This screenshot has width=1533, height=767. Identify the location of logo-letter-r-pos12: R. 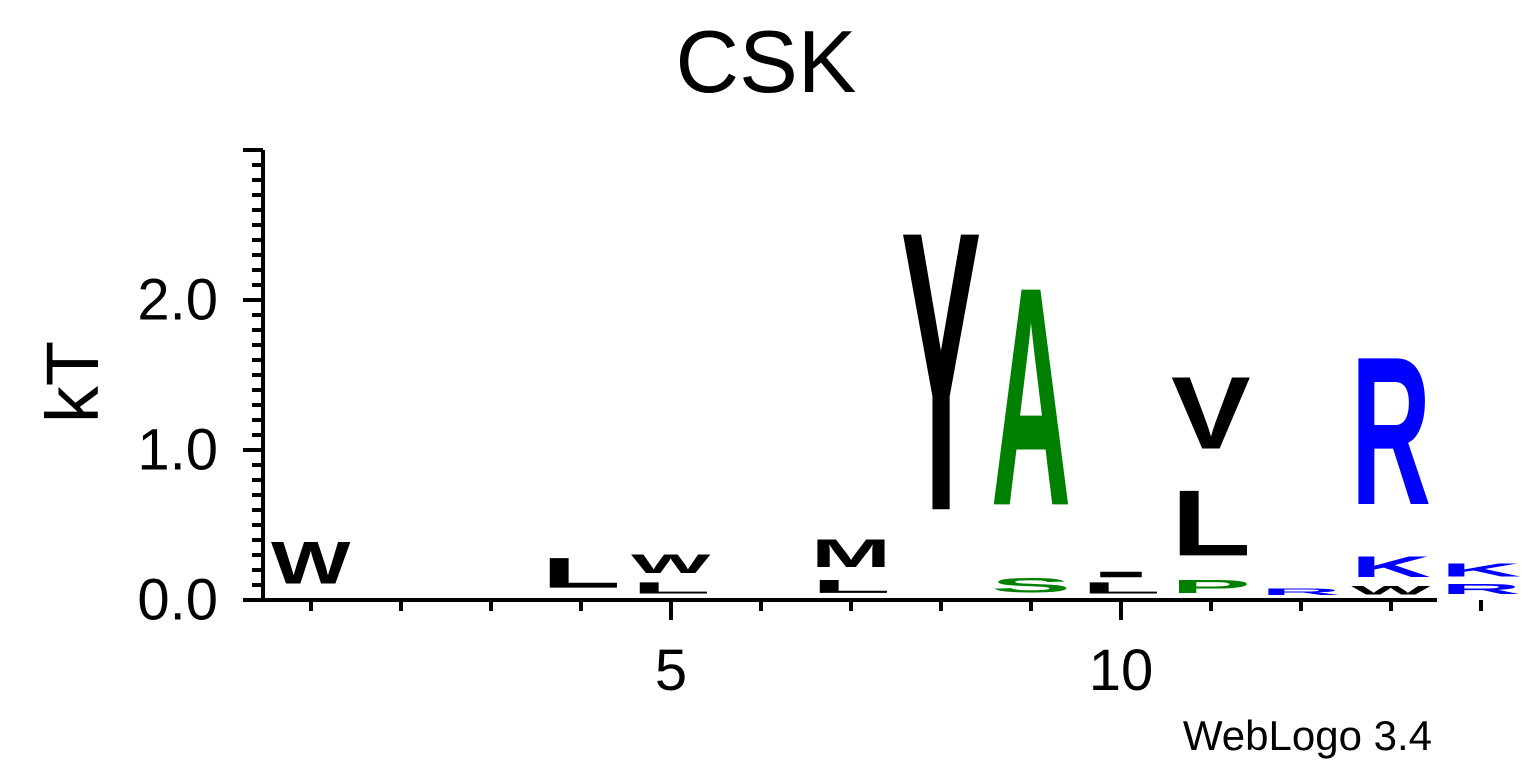
(1301, 591).